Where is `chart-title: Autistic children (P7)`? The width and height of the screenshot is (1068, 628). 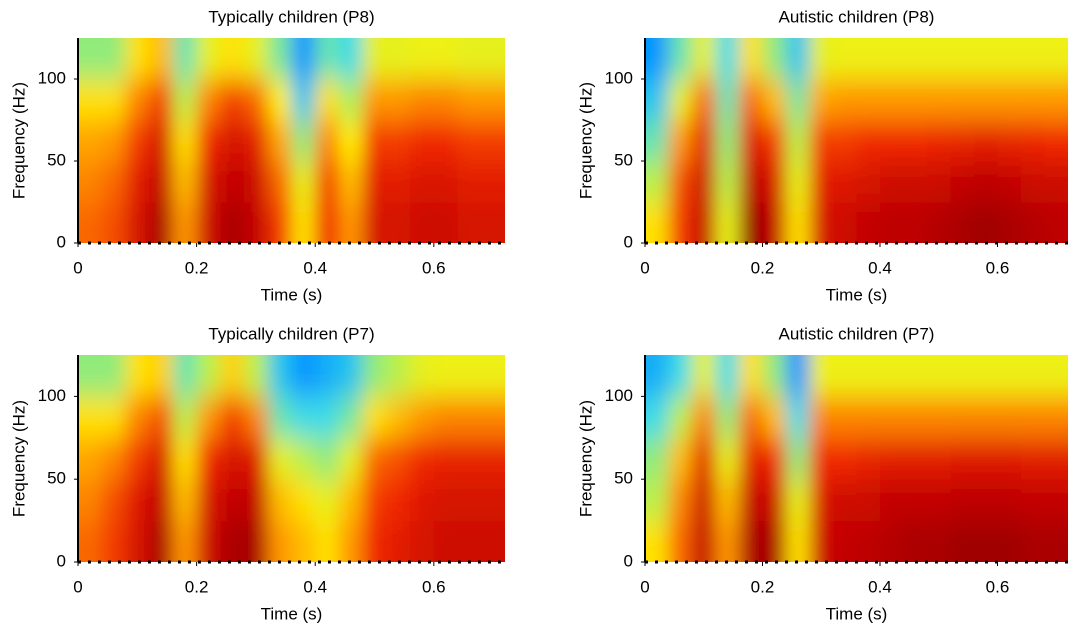
chart-title: Autistic children (P7) is located at coordinates (857, 333).